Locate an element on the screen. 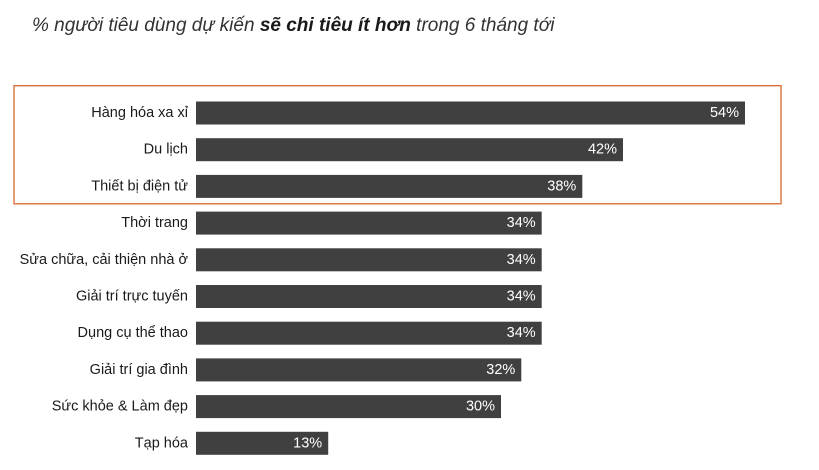 This screenshot has height=470, width=819. value-label: 54% is located at coordinates (724, 113).